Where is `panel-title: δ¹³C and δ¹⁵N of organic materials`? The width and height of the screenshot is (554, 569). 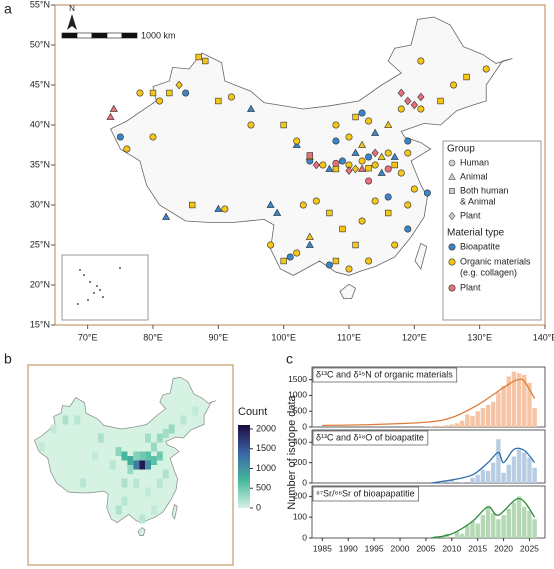
panel-title: δ¹³C and δ¹⁵N of organic materials is located at coordinates (384, 374).